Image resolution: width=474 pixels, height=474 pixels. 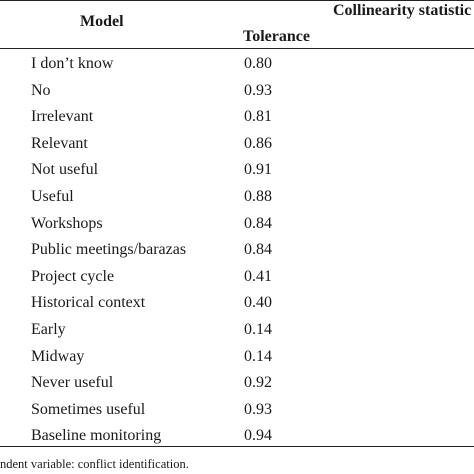 I want to click on column-header-model: Model, so click(x=102, y=21).